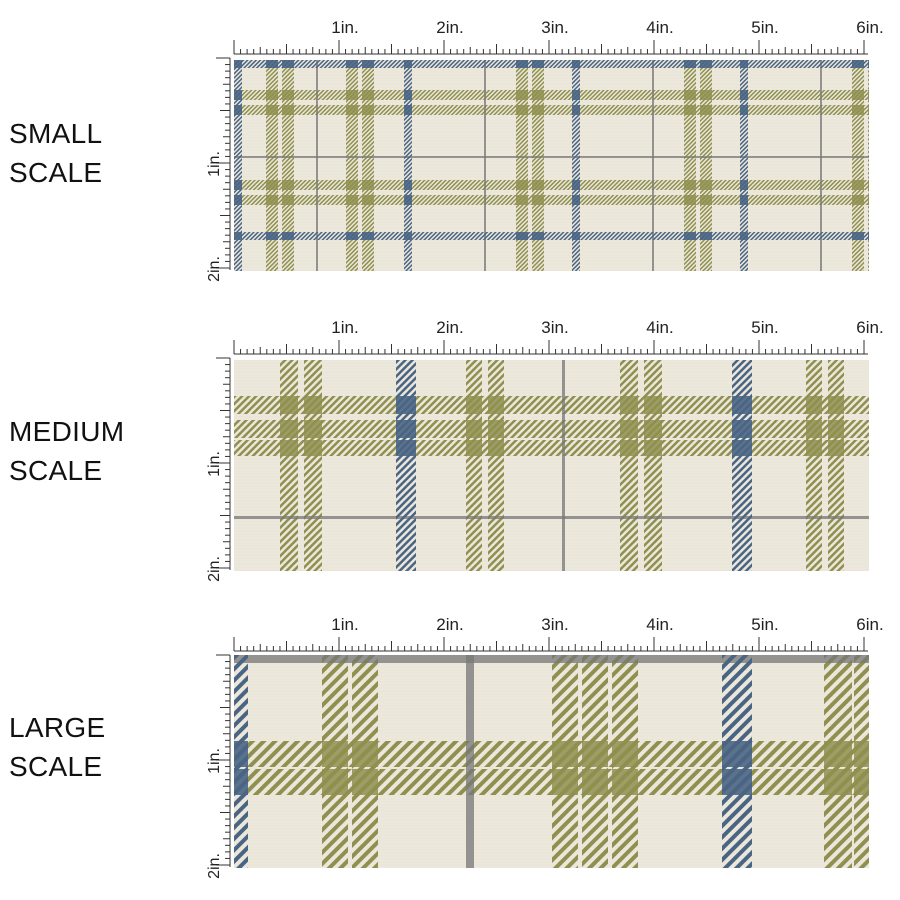  Describe the element at coordinates (67, 431) in the screenshot. I see `scale-label-line1: MEDIUM` at that location.